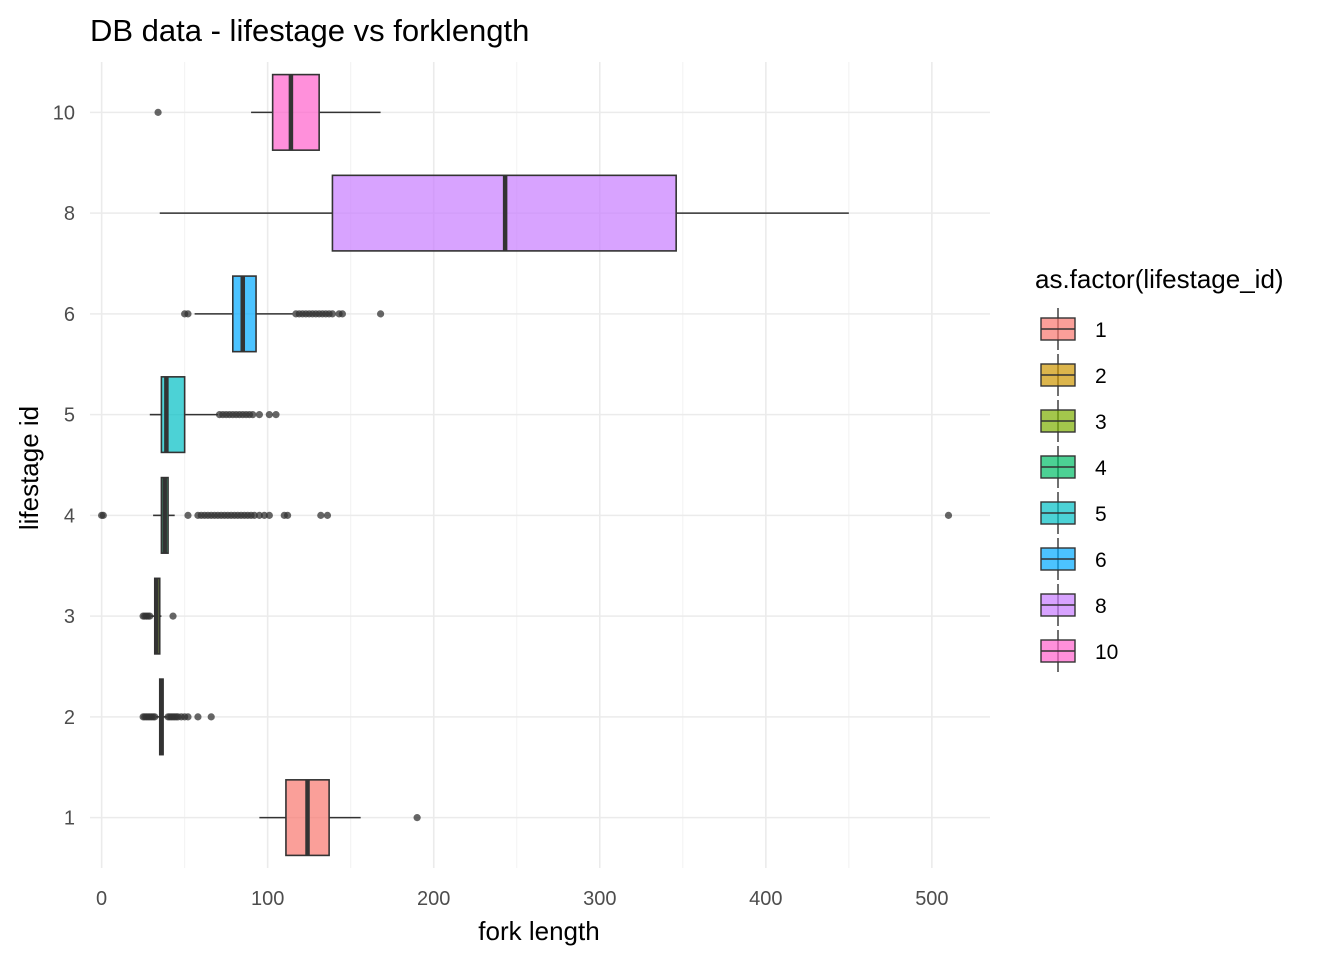 This screenshot has width=1344, height=960. Describe the element at coordinates (433, 899) in the screenshot. I see `x-tick-label: 200` at that location.